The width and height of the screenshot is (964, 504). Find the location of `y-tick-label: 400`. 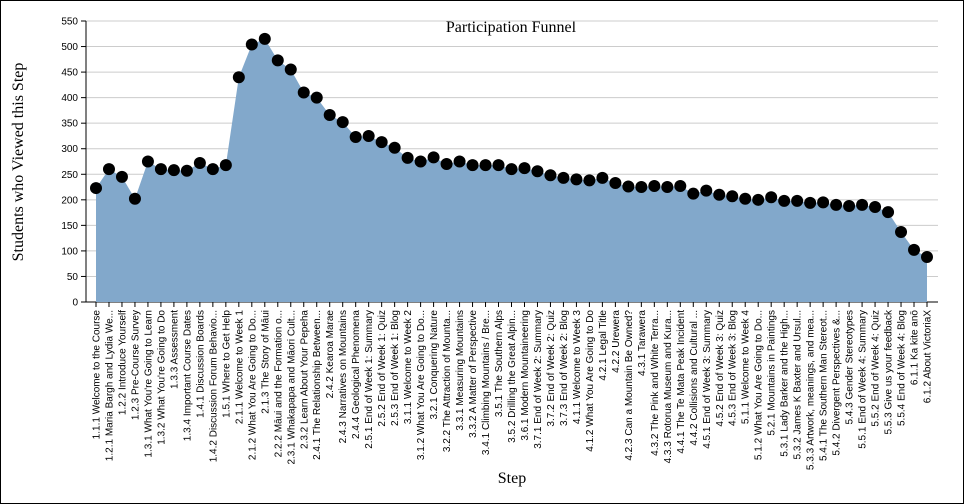

y-tick-label: 400 is located at coordinates (69, 98).